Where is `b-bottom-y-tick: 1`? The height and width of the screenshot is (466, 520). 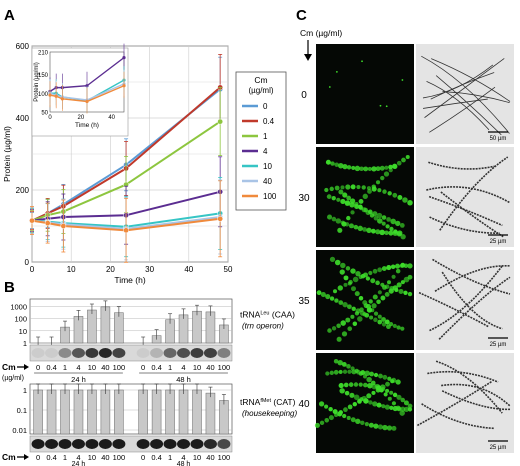
b-bottom-y-tick: 1 is located at coordinates (25, 390).